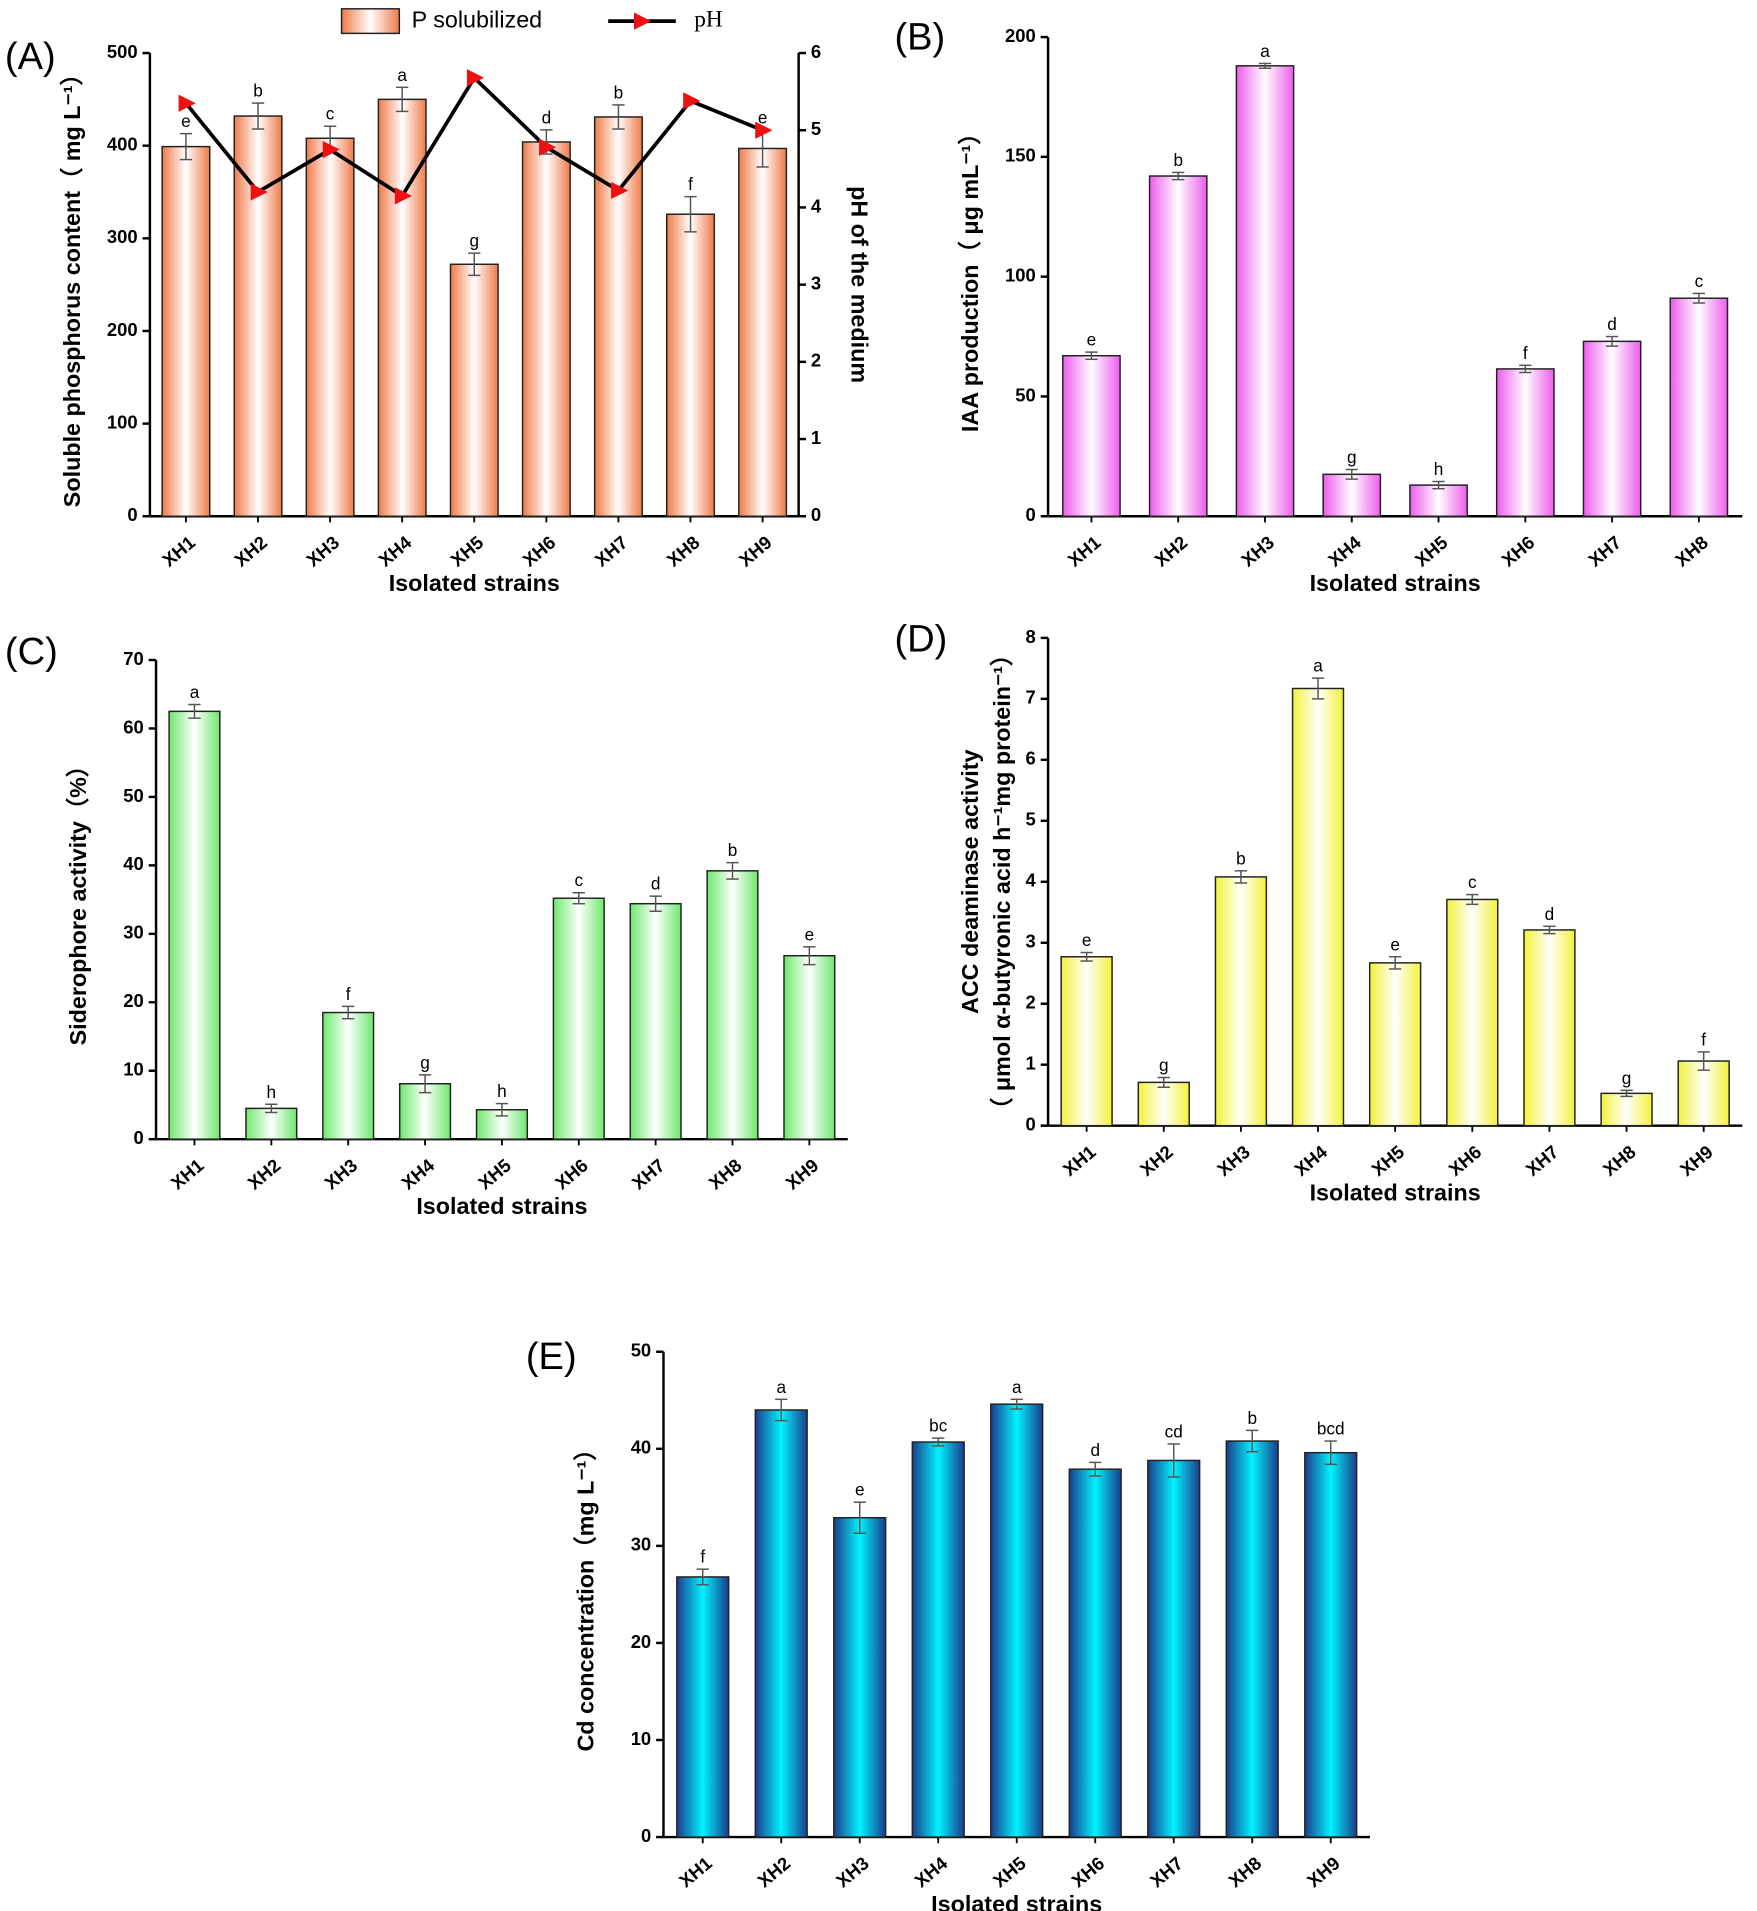 The height and width of the screenshot is (1911, 1757). Describe the element at coordinates (1323, 1871) in the screenshot. I see `x-tick-label: XH9` at that location.